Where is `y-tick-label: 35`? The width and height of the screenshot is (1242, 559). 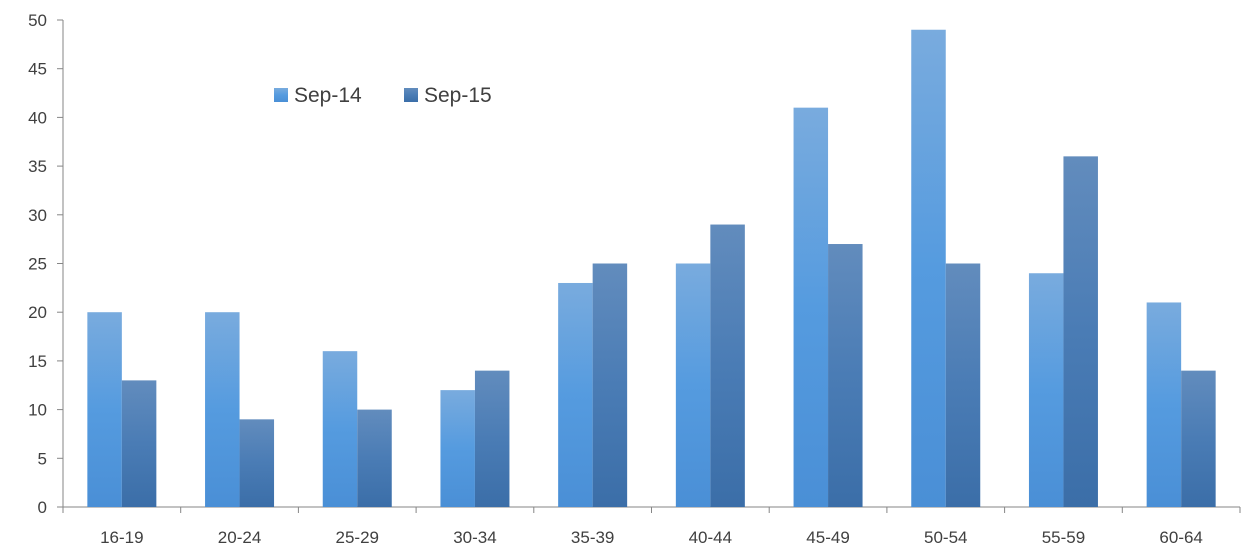
y-tick-label: 35 is located at coordinates (37, 166).